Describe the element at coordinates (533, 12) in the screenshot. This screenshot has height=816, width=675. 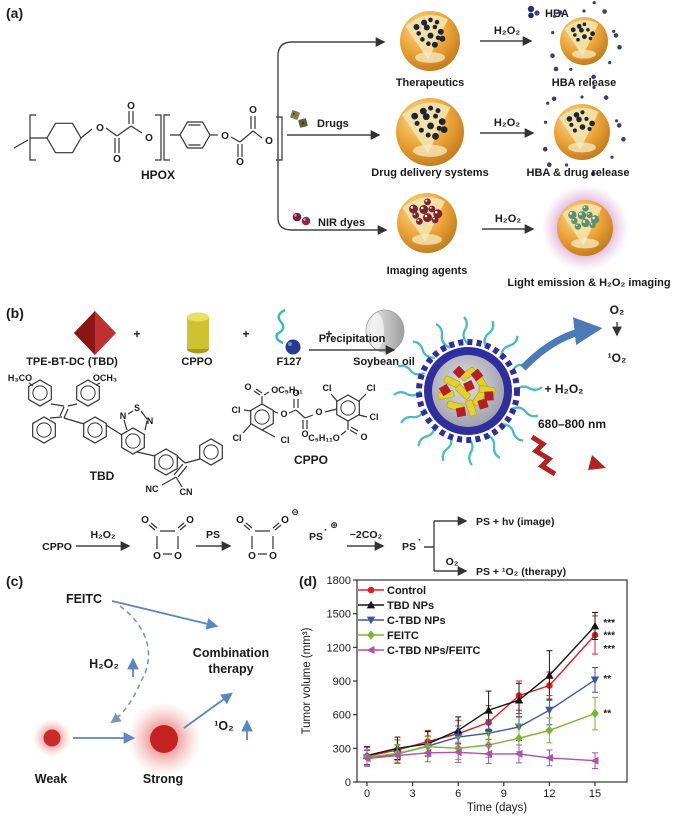
I see `hba-icon` at that location.